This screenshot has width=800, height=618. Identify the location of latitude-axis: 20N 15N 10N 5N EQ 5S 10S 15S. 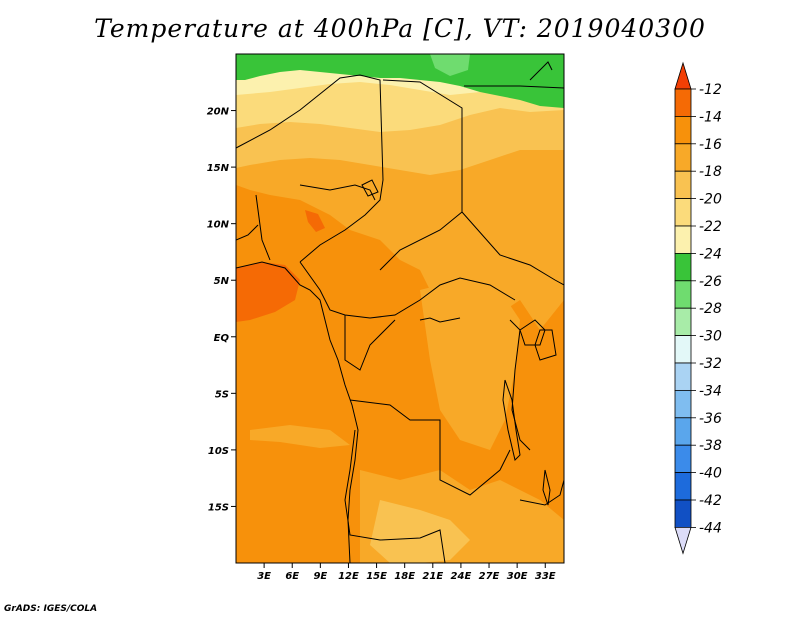
(221, 310).